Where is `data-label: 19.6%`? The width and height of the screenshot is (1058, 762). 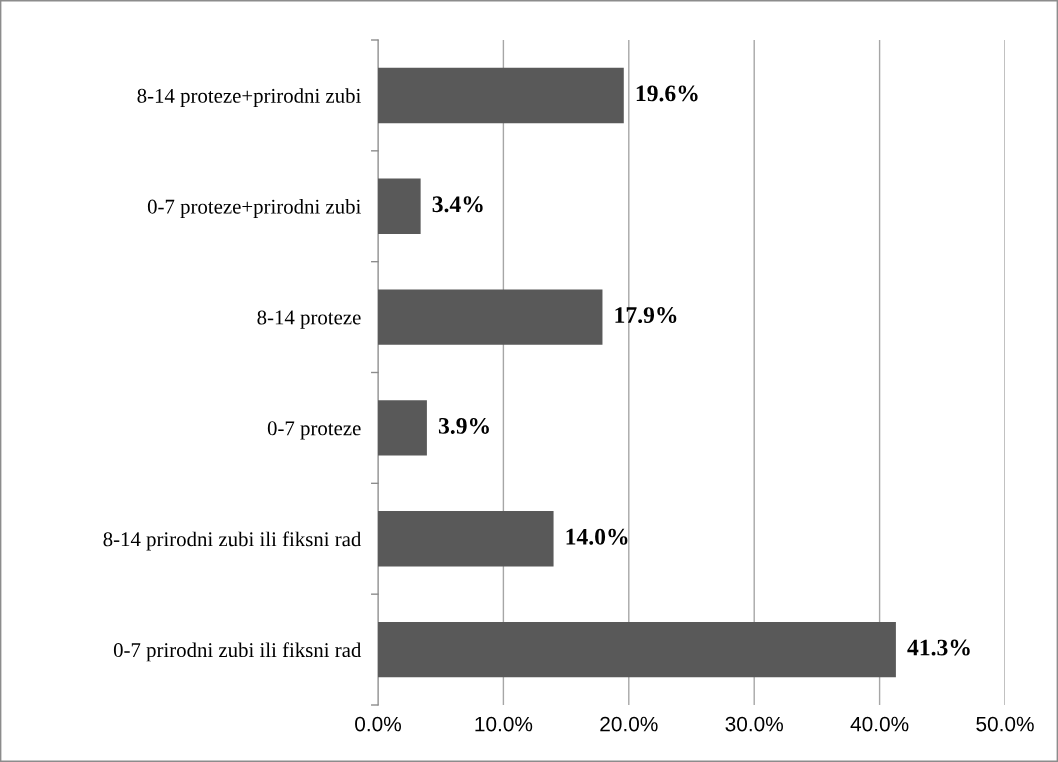
data-label: 19.6% is located at coordinates (667, 93).